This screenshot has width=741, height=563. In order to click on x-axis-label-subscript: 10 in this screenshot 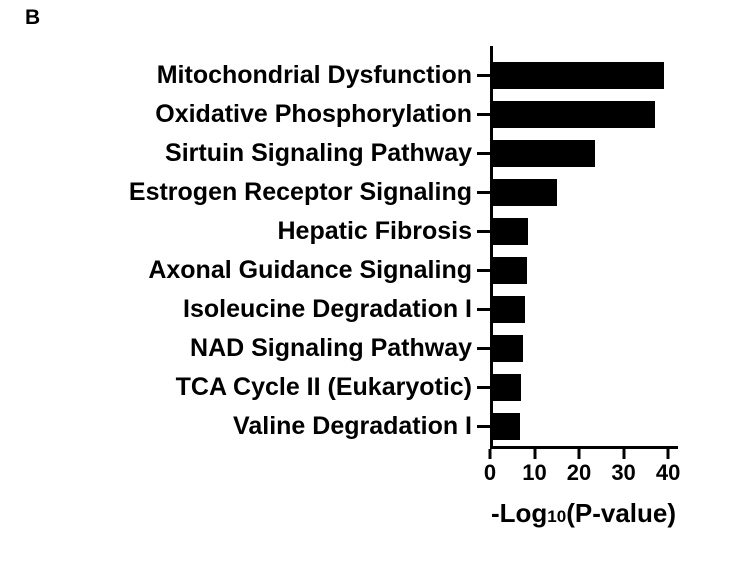, I will do `click(557, 516)`.